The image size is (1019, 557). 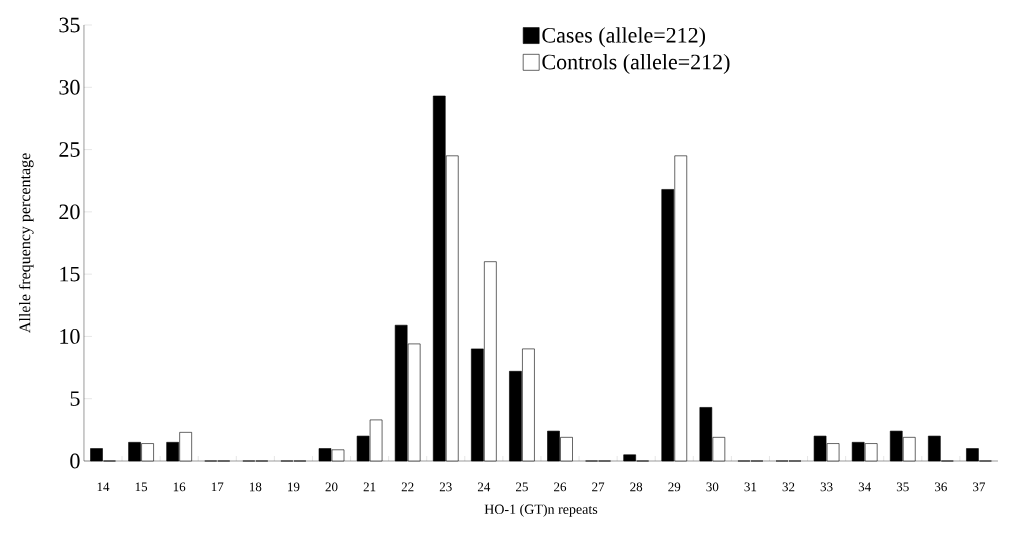 I want to click on y-tick-label: 25, so click(x=69, y=149).